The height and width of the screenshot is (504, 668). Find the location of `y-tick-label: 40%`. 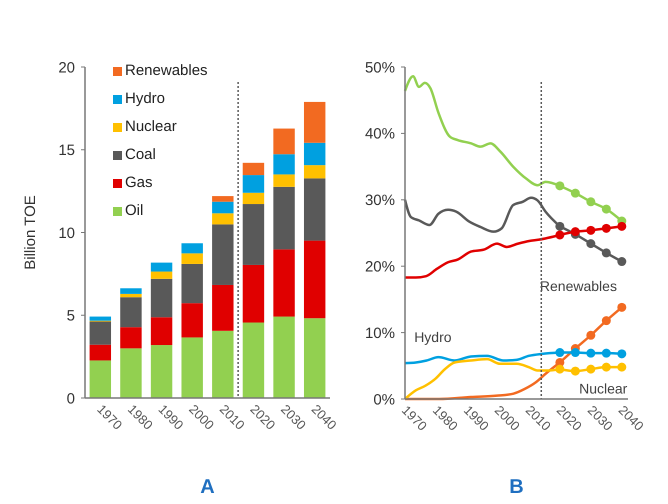

y-tick-label: 40% is located at coordinates (379, 134).